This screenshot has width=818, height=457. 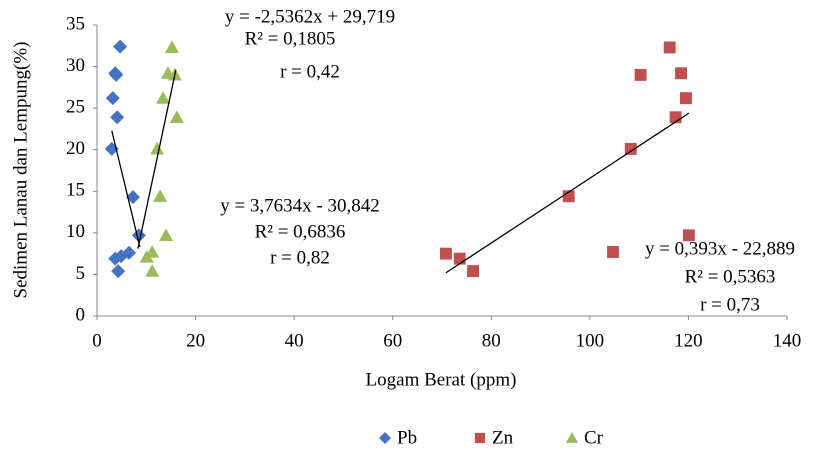 What do you see at coordinates (392, 340) in the screenshot?
I see `x-tick-label: 60` at bounding box center [392, 340].